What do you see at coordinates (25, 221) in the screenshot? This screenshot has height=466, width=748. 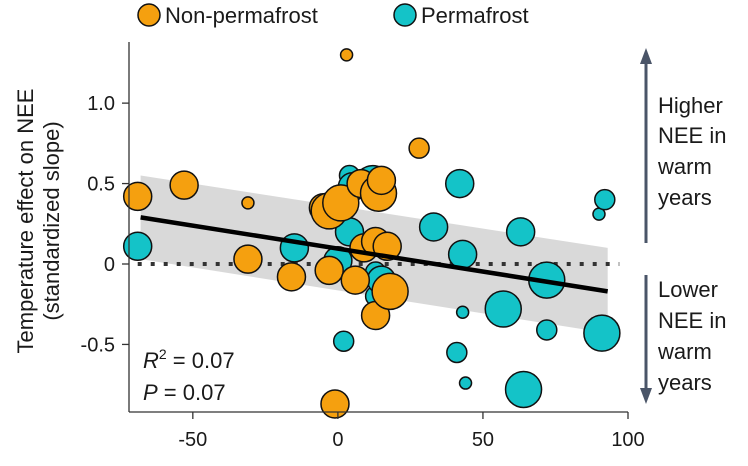 I see `y-axis-title-line1: Temperature effect on NEE` at bounding box center [25, 221].